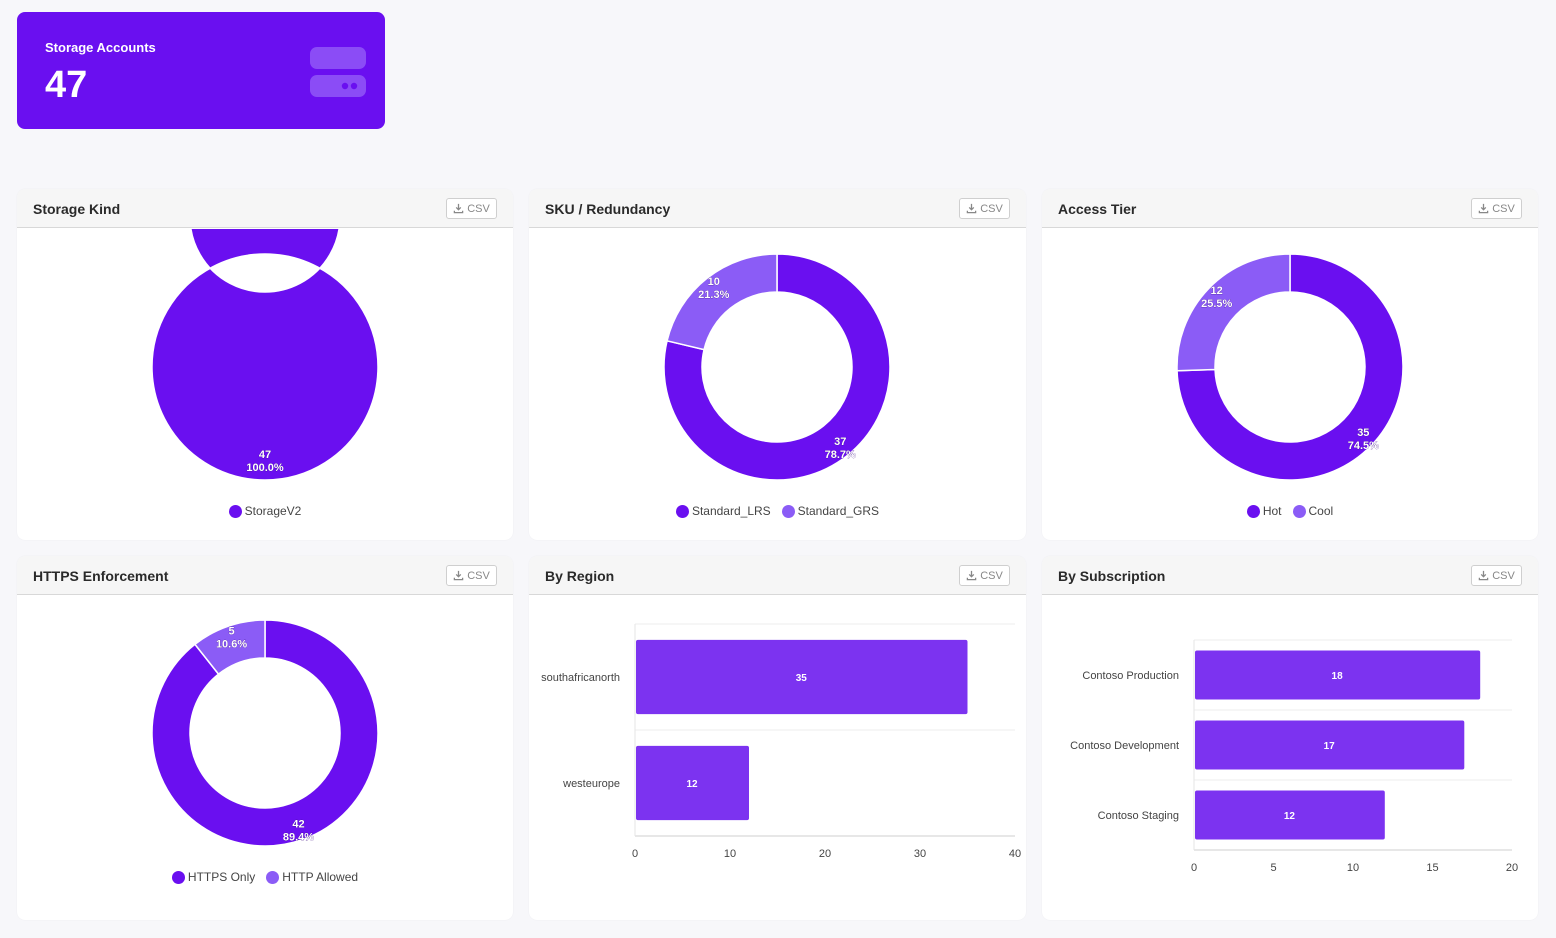  Describe the element at coordinates (1290, 575) in the screenshot. I see `card-header: By Subscription CSV` at that location.